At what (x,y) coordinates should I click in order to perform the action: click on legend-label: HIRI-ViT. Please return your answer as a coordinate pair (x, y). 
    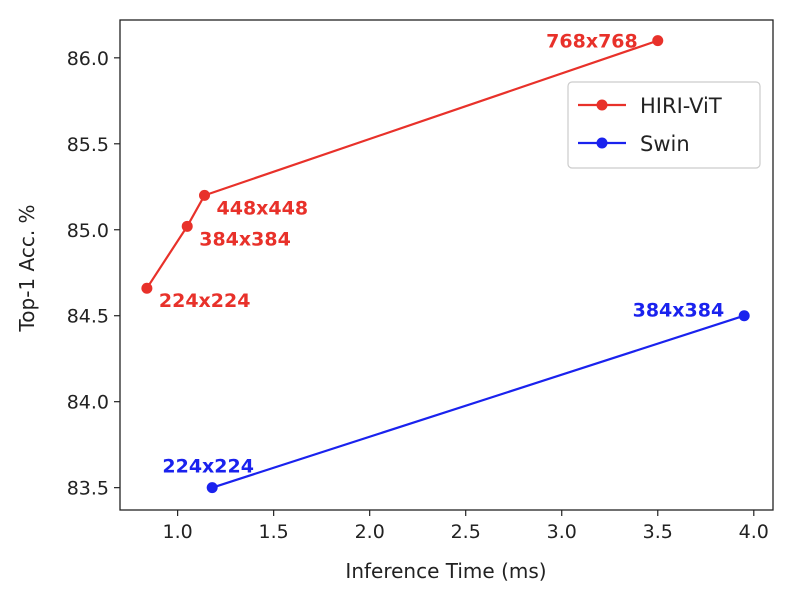
    Looking at the image, I should click on (681, 106).